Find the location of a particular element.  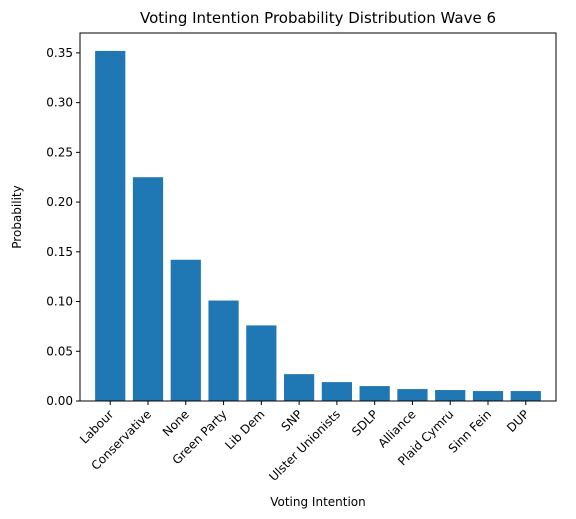

bar-alliance is located at coordinates (412, 395).